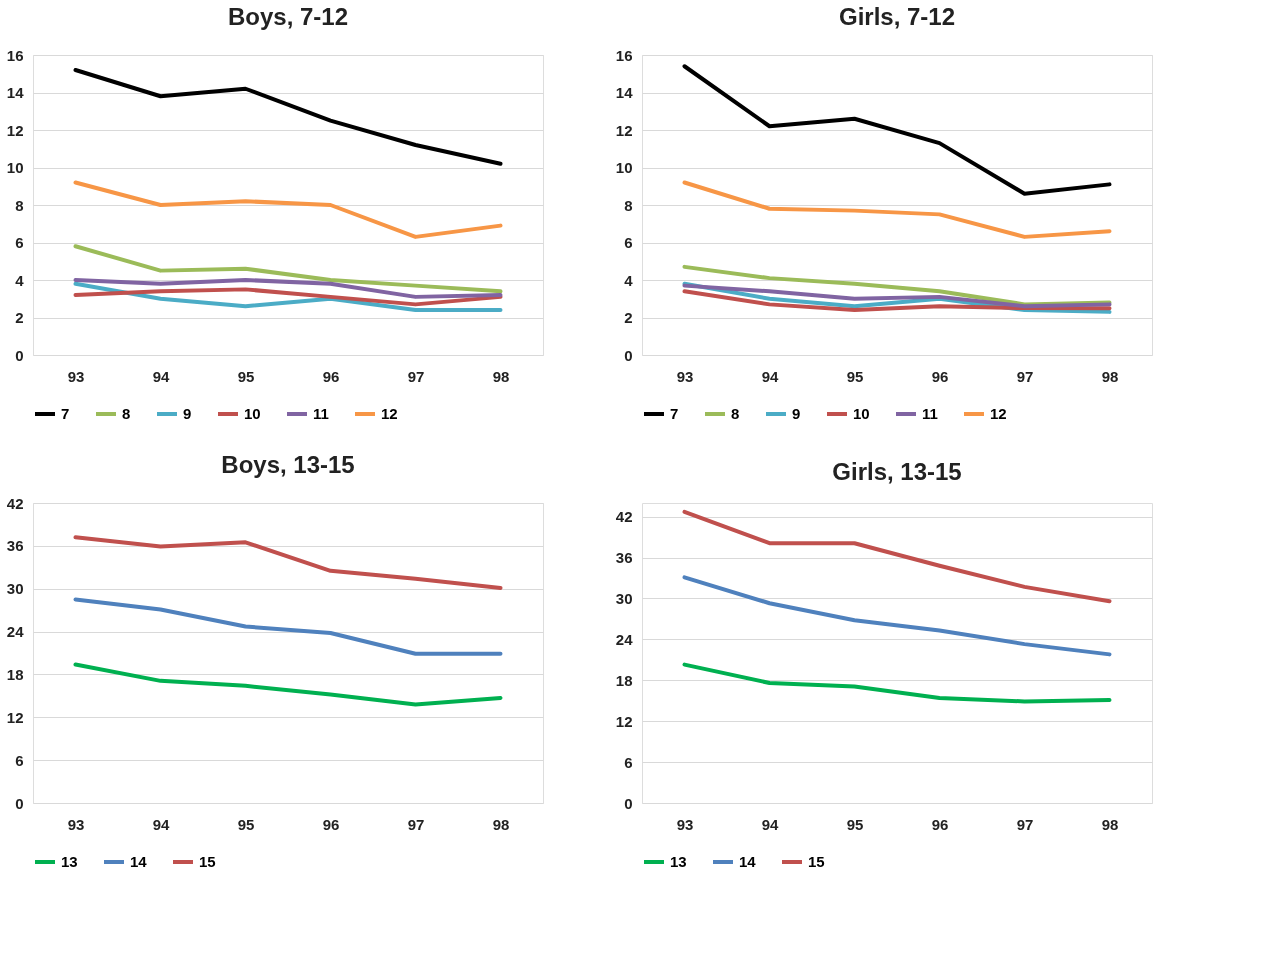 The height and width of the screenshot is (969, 1269). I want to click on chart-title: Girls, 7-12, so click(897, 16).